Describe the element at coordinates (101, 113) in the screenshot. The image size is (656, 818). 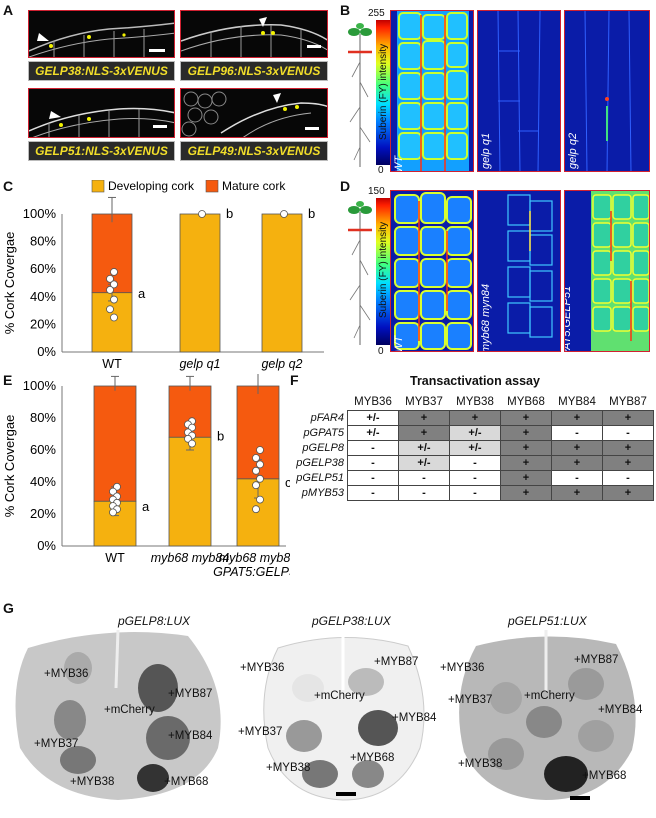
I see `microscopy-image-gelp51` at that location.